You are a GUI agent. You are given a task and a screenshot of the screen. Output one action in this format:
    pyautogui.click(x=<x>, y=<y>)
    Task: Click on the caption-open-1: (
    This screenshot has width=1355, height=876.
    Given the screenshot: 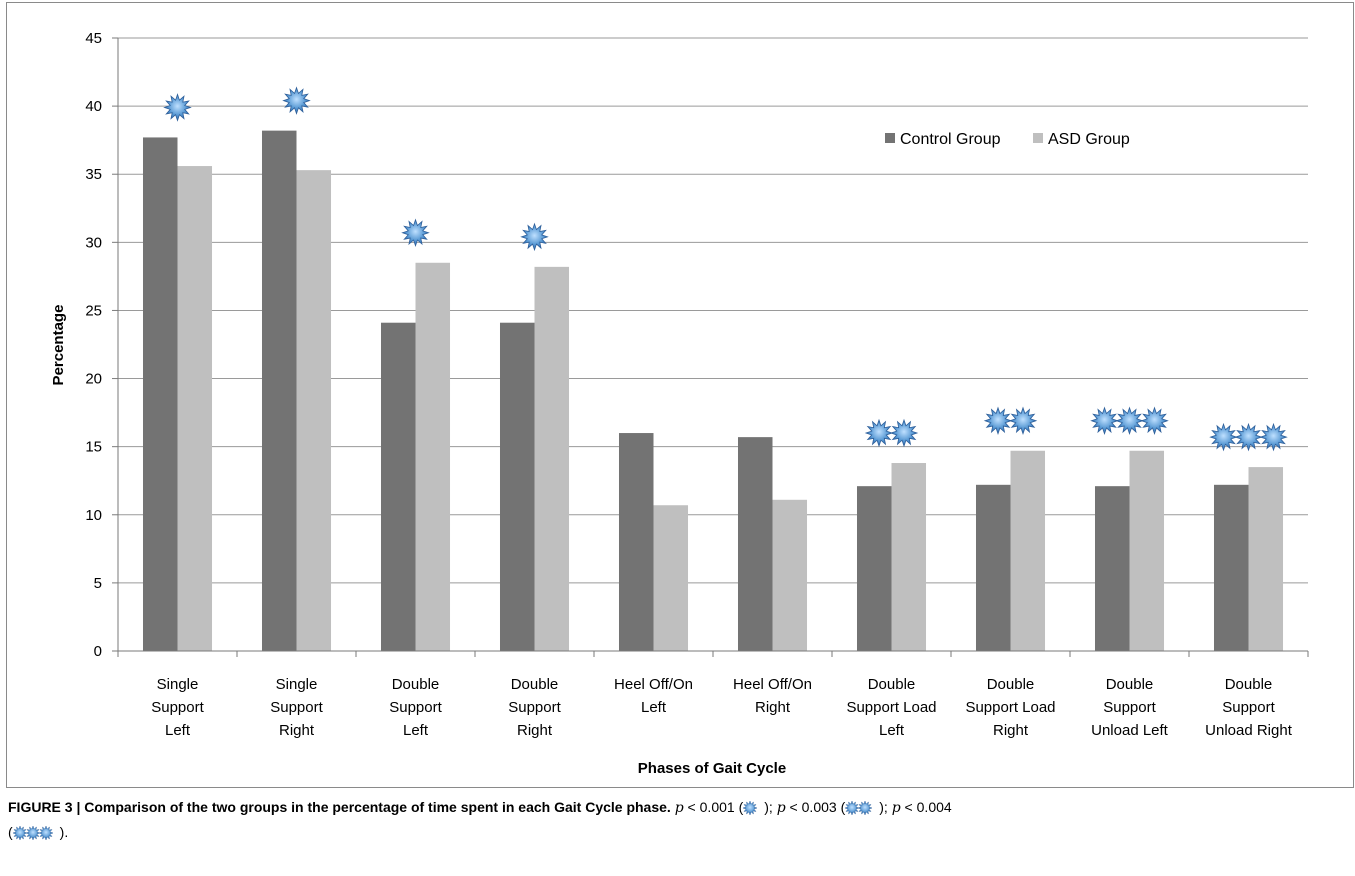 What is the action you would take?
    pyautogui.click(x=739, y=807)
    